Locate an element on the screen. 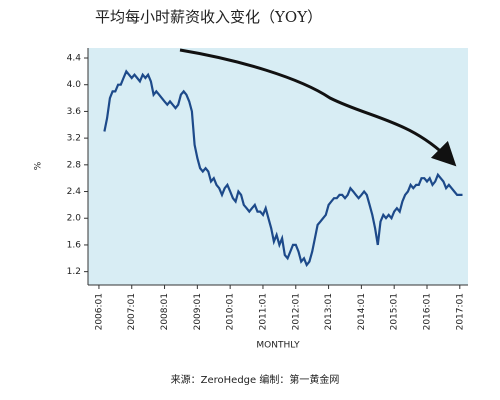 The width and height of the screenshot is (500, 400). x-tick-label: 2016:01 is located at coordinates (427, 311).